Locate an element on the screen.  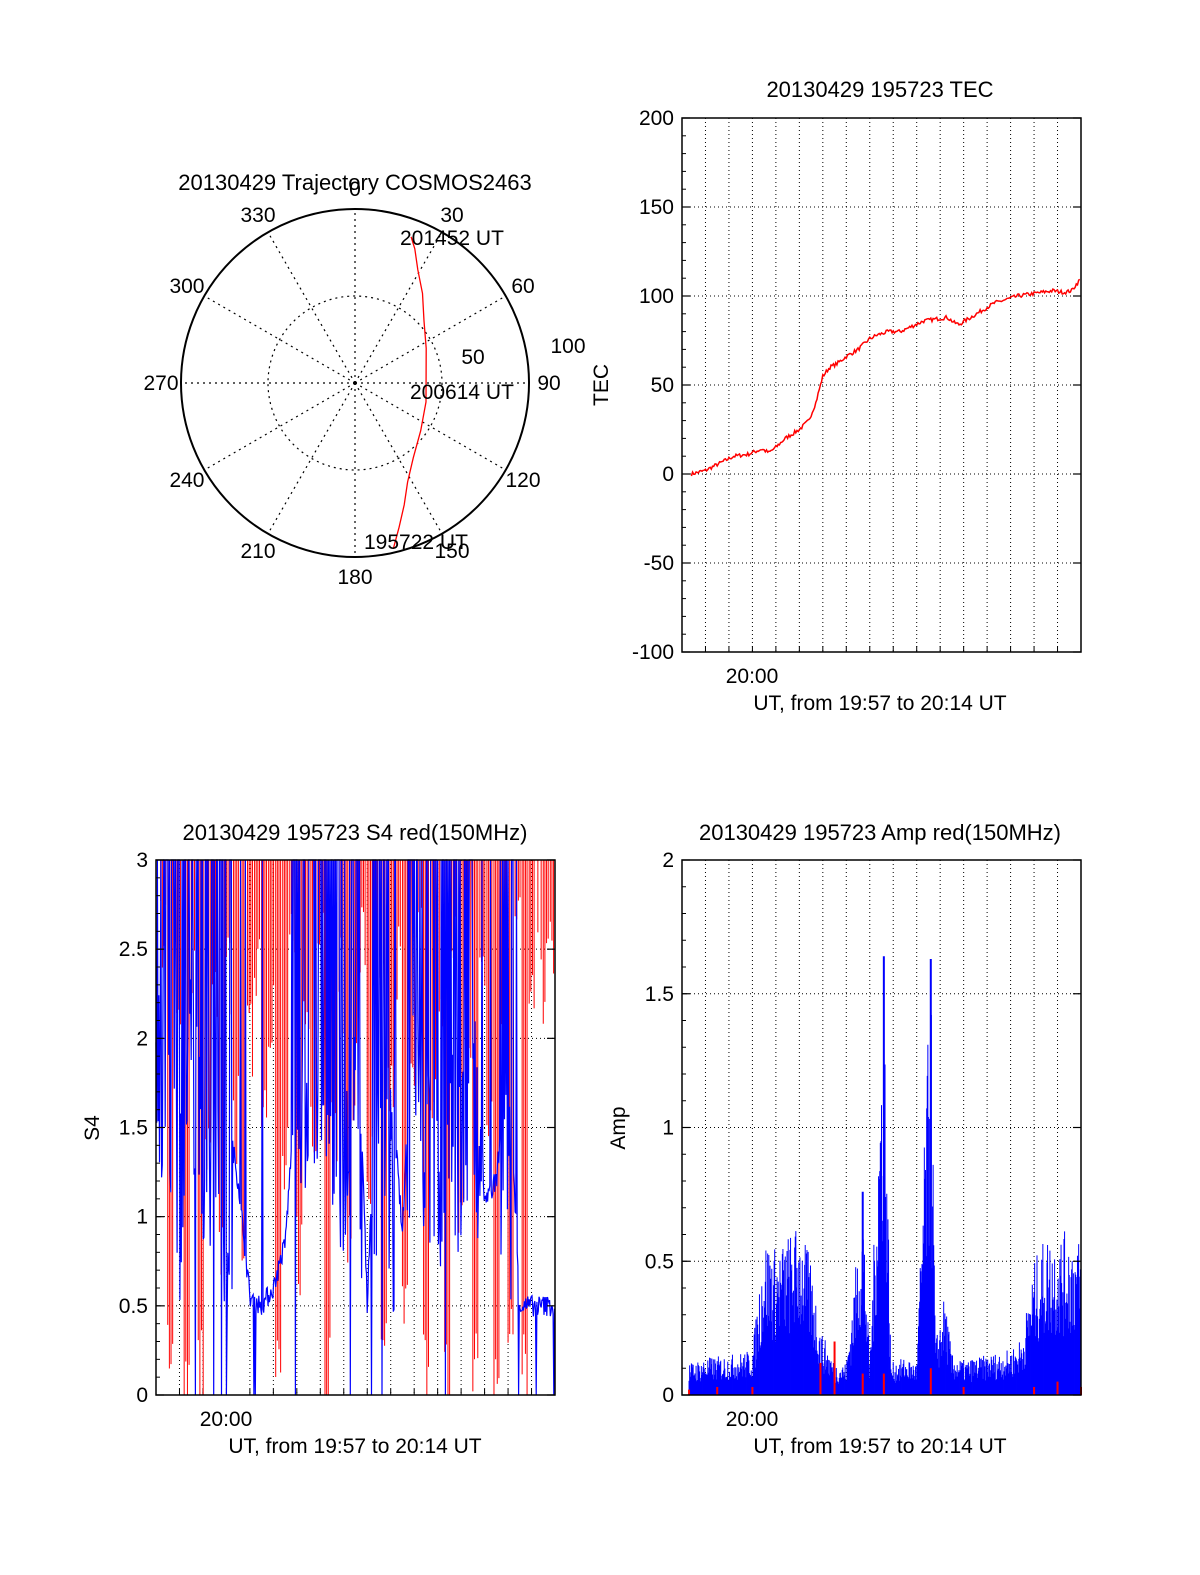
tec-x-axis-label: UT, from 19:57 to 20:14 UT is located at coordinates (879, 703).